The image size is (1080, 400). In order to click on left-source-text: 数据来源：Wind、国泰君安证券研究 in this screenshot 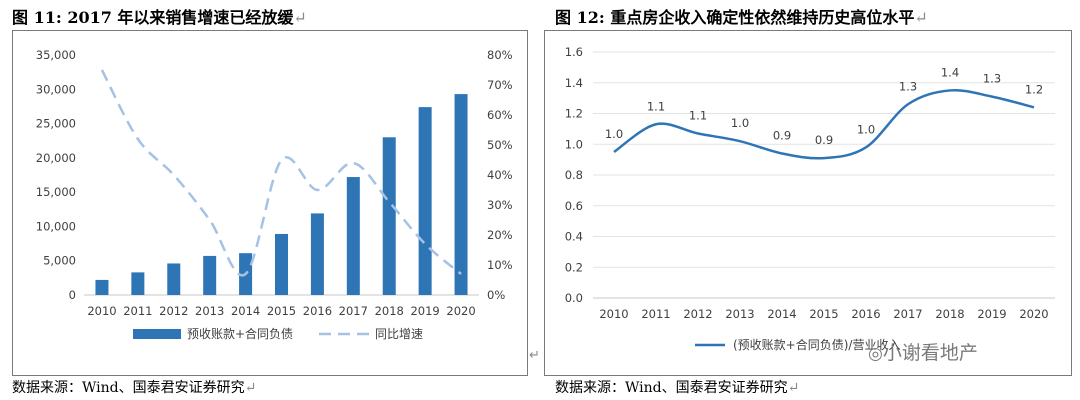, I will do `click(128, 388)`.